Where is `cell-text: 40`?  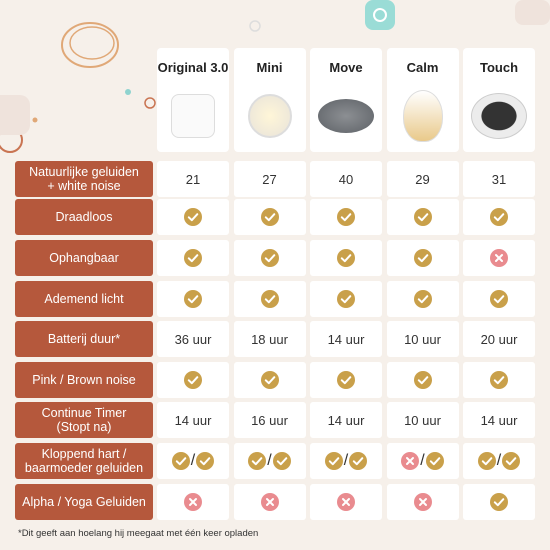 cell-text: 40 is located at coordinates (346, 179).